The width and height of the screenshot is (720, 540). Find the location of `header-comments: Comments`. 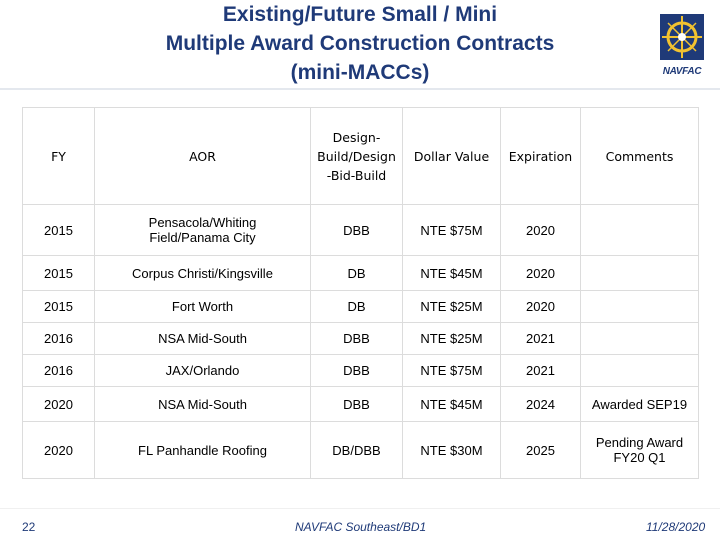

header-comments: Comments is located at coordinates (639, 156).